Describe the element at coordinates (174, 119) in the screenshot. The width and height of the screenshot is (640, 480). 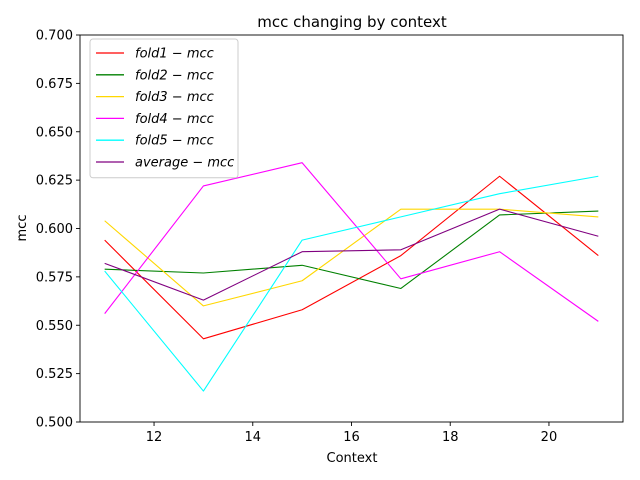
I see `legend-label-4: fold4 − mcc` at that location.